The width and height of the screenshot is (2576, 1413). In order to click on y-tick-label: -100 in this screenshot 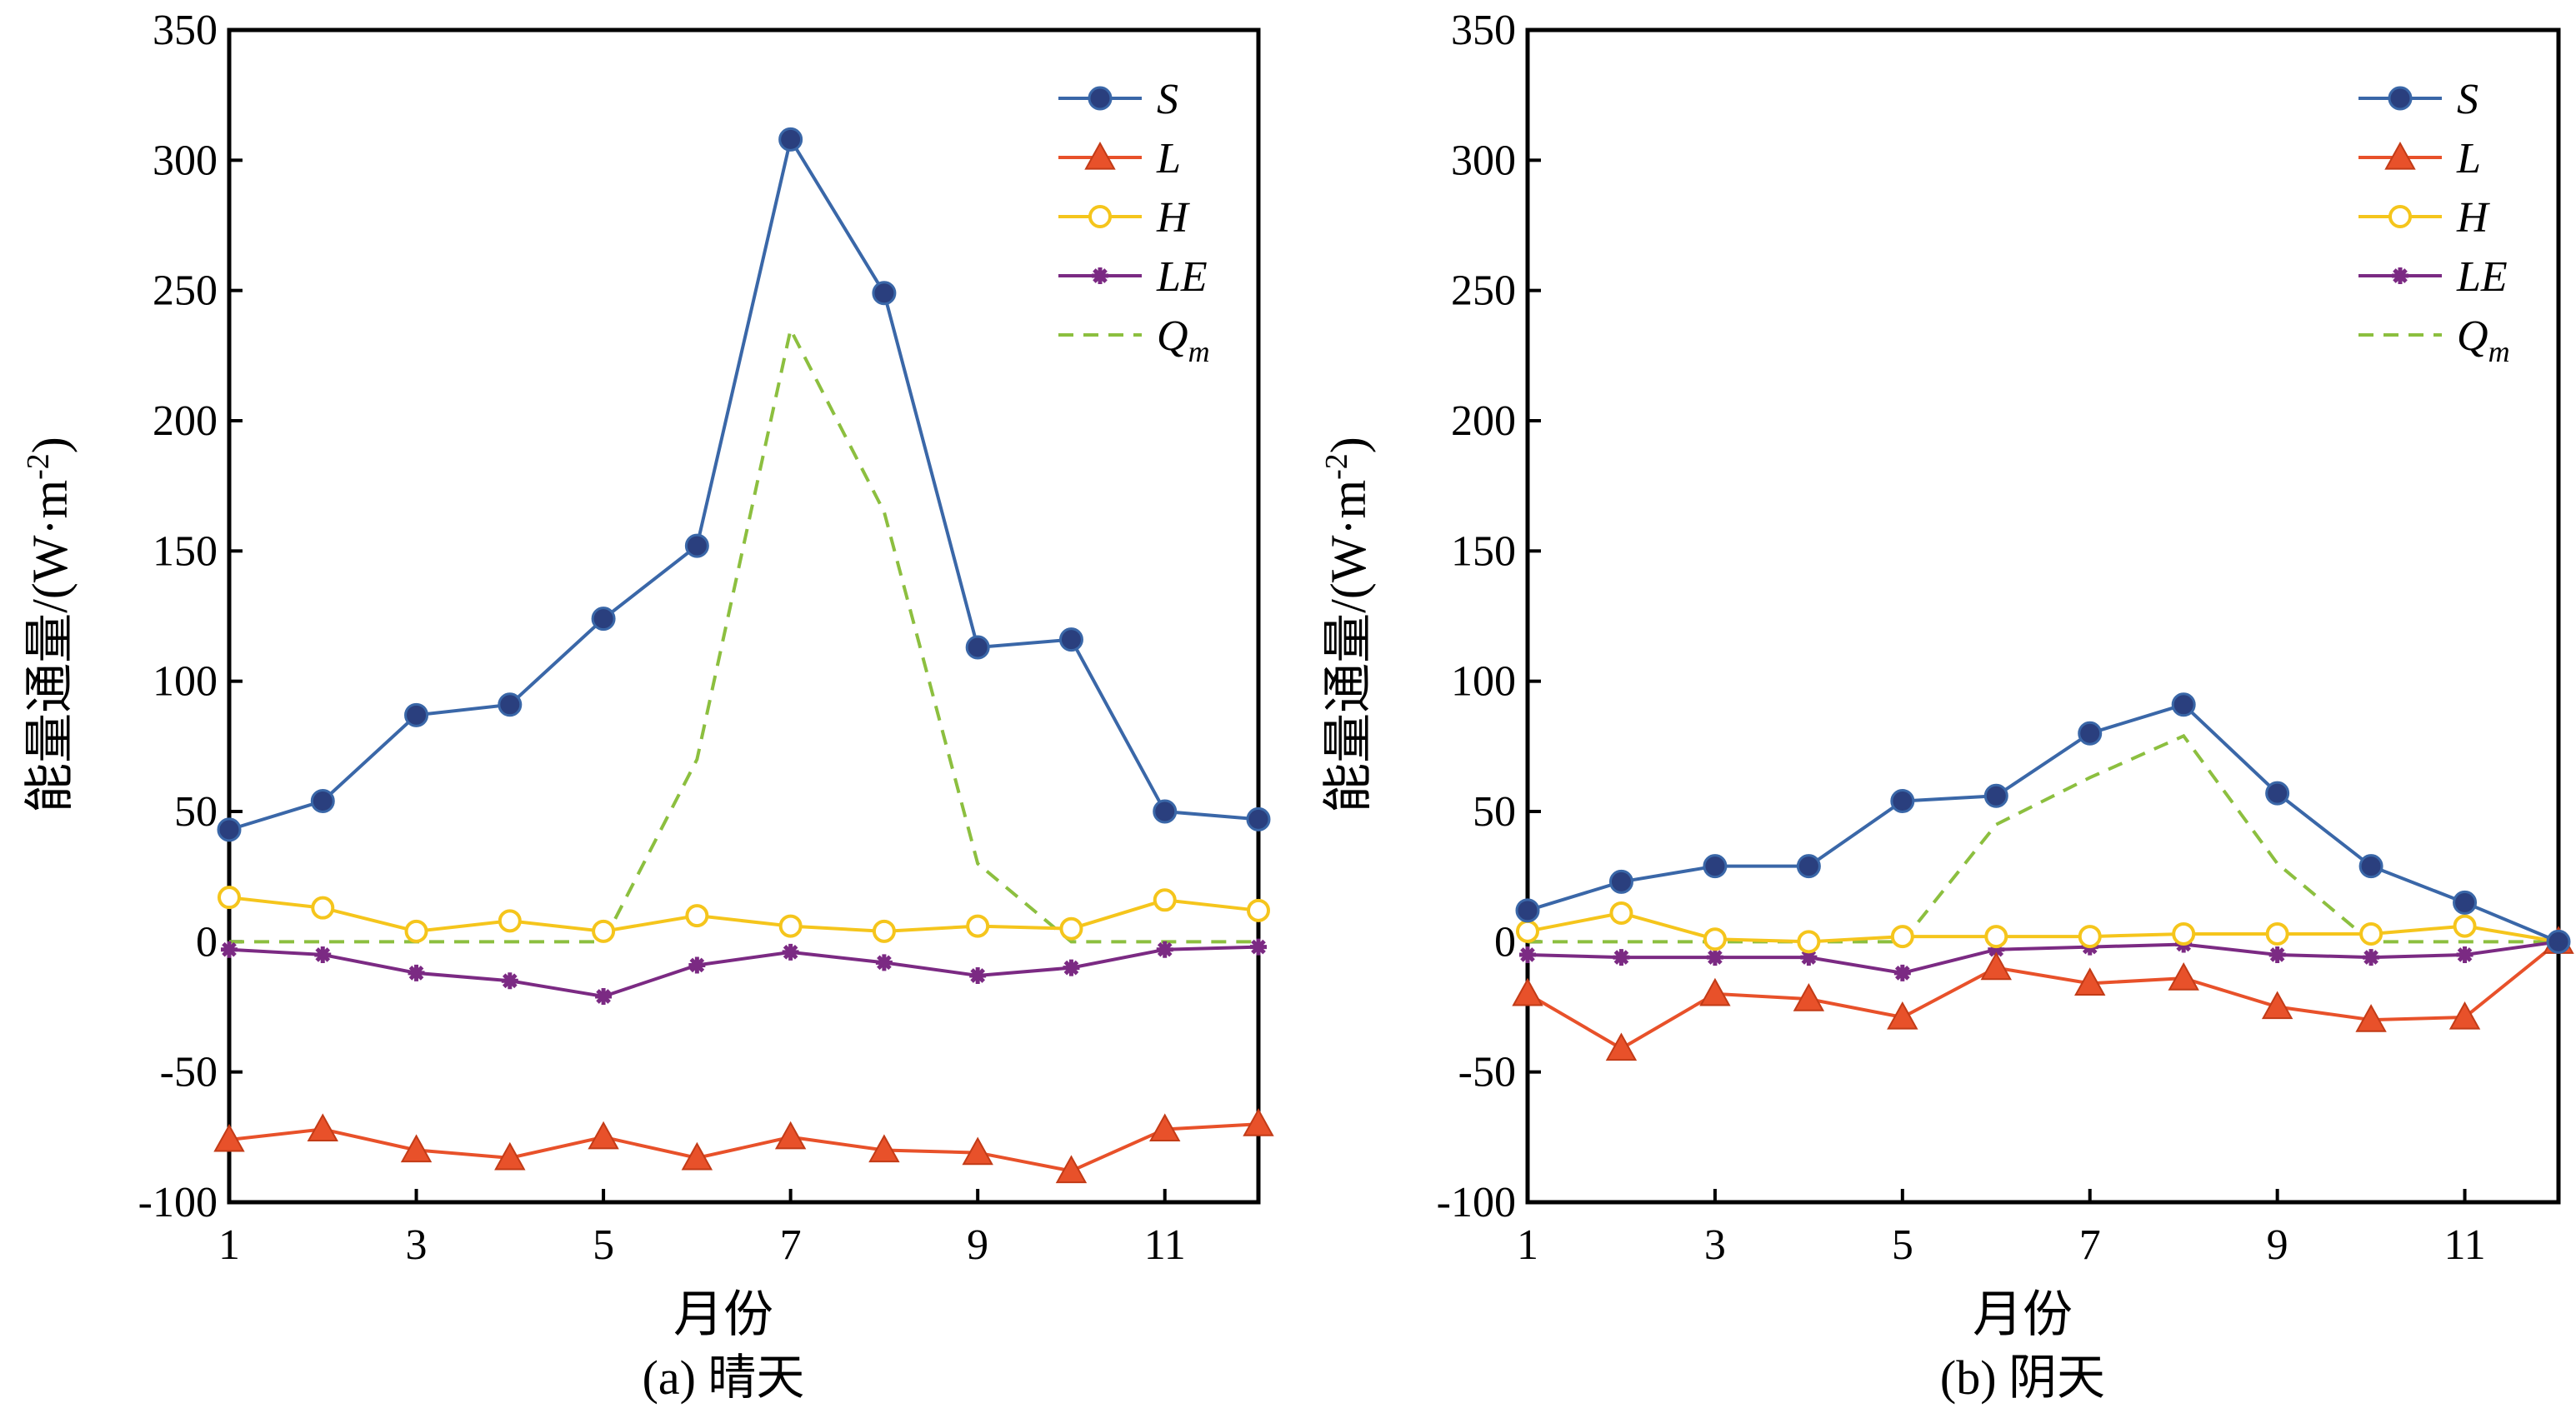, I will do `click(1476, 1202)`.